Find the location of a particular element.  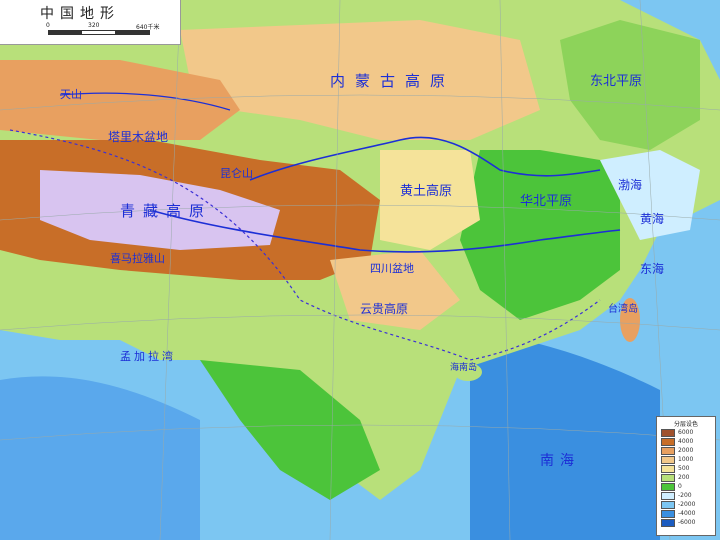

label-sichuan: 四川盆地 is located at coordinates (392, 268).